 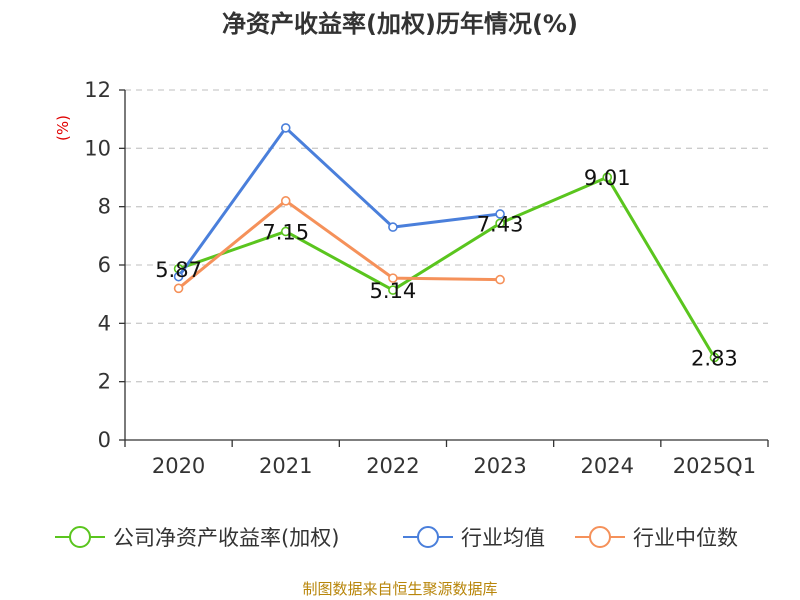 I want to click on data-label: 2.83, so click(x=714, y=358).